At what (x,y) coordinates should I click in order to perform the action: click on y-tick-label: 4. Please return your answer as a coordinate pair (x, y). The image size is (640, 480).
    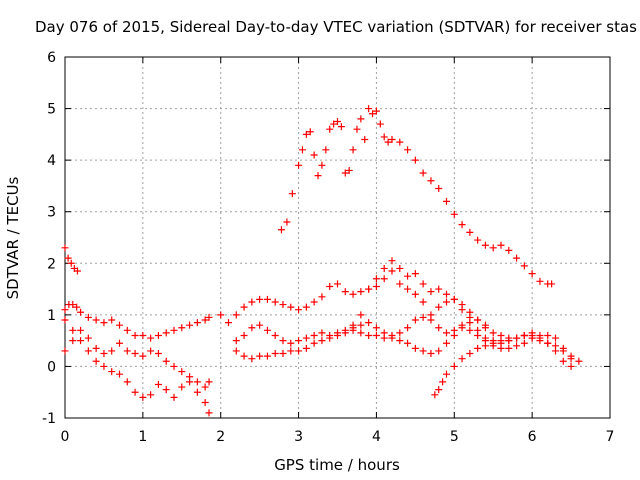
    Looking at the image, I should click on (51, 161).